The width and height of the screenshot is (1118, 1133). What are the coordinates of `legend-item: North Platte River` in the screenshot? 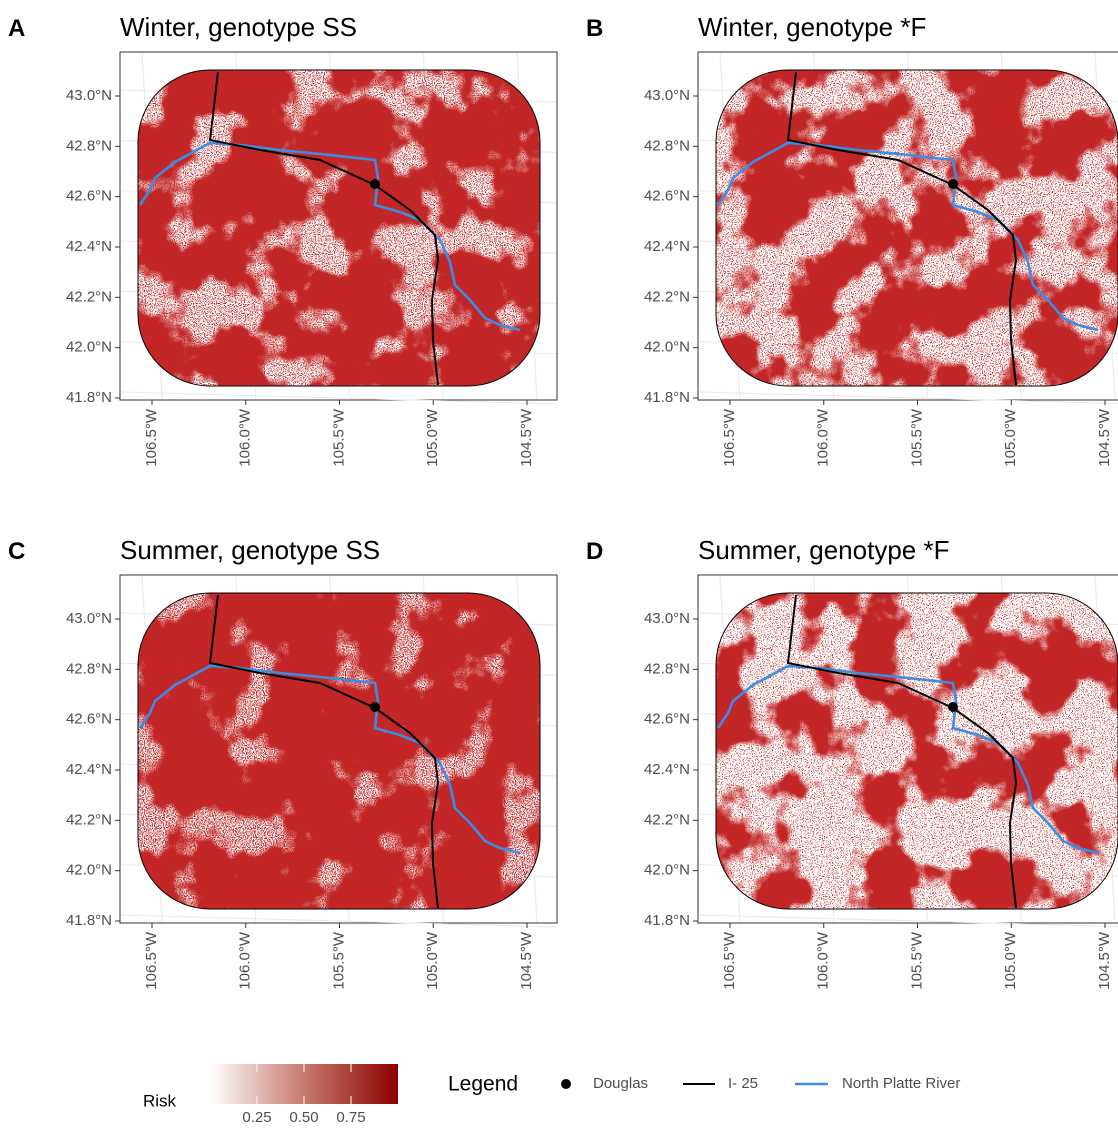 It's located at (901, 1083).